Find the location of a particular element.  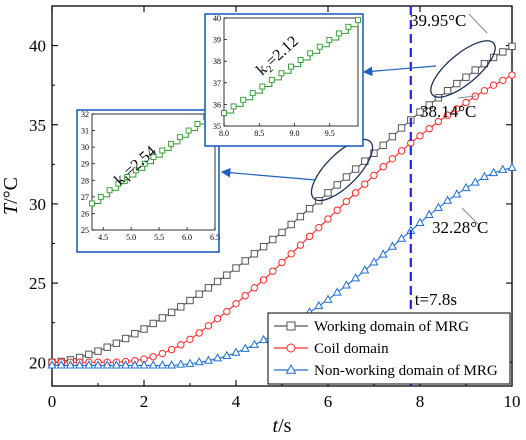

slope-subscript: 1 is located at coordinates (128, 180).